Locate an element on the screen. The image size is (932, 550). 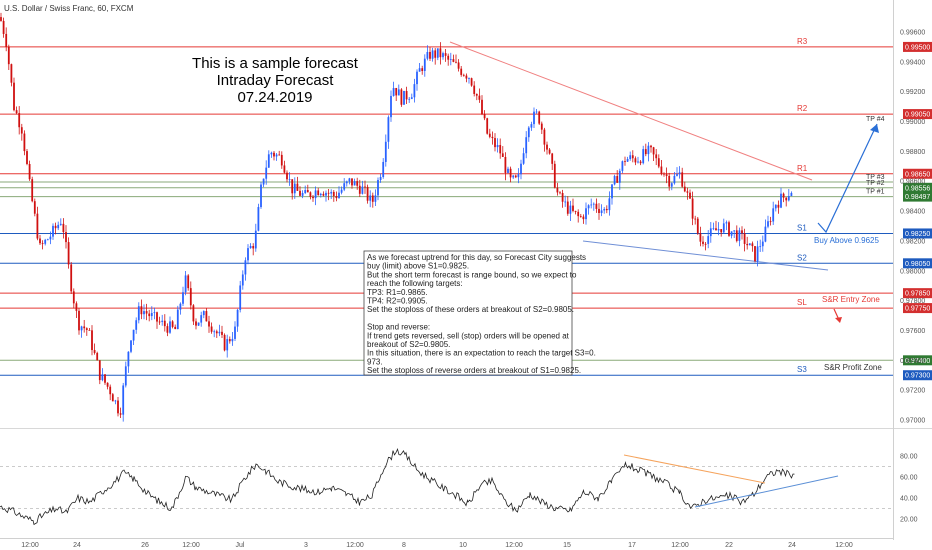
up-arrow-path is located at coordinates (847, 178).